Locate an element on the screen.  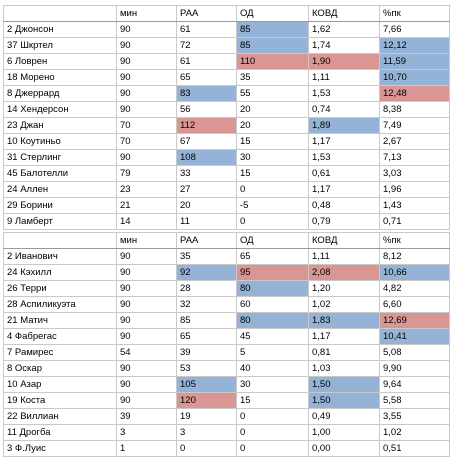
od-cell: 110 is located at coordinates (272, 61).